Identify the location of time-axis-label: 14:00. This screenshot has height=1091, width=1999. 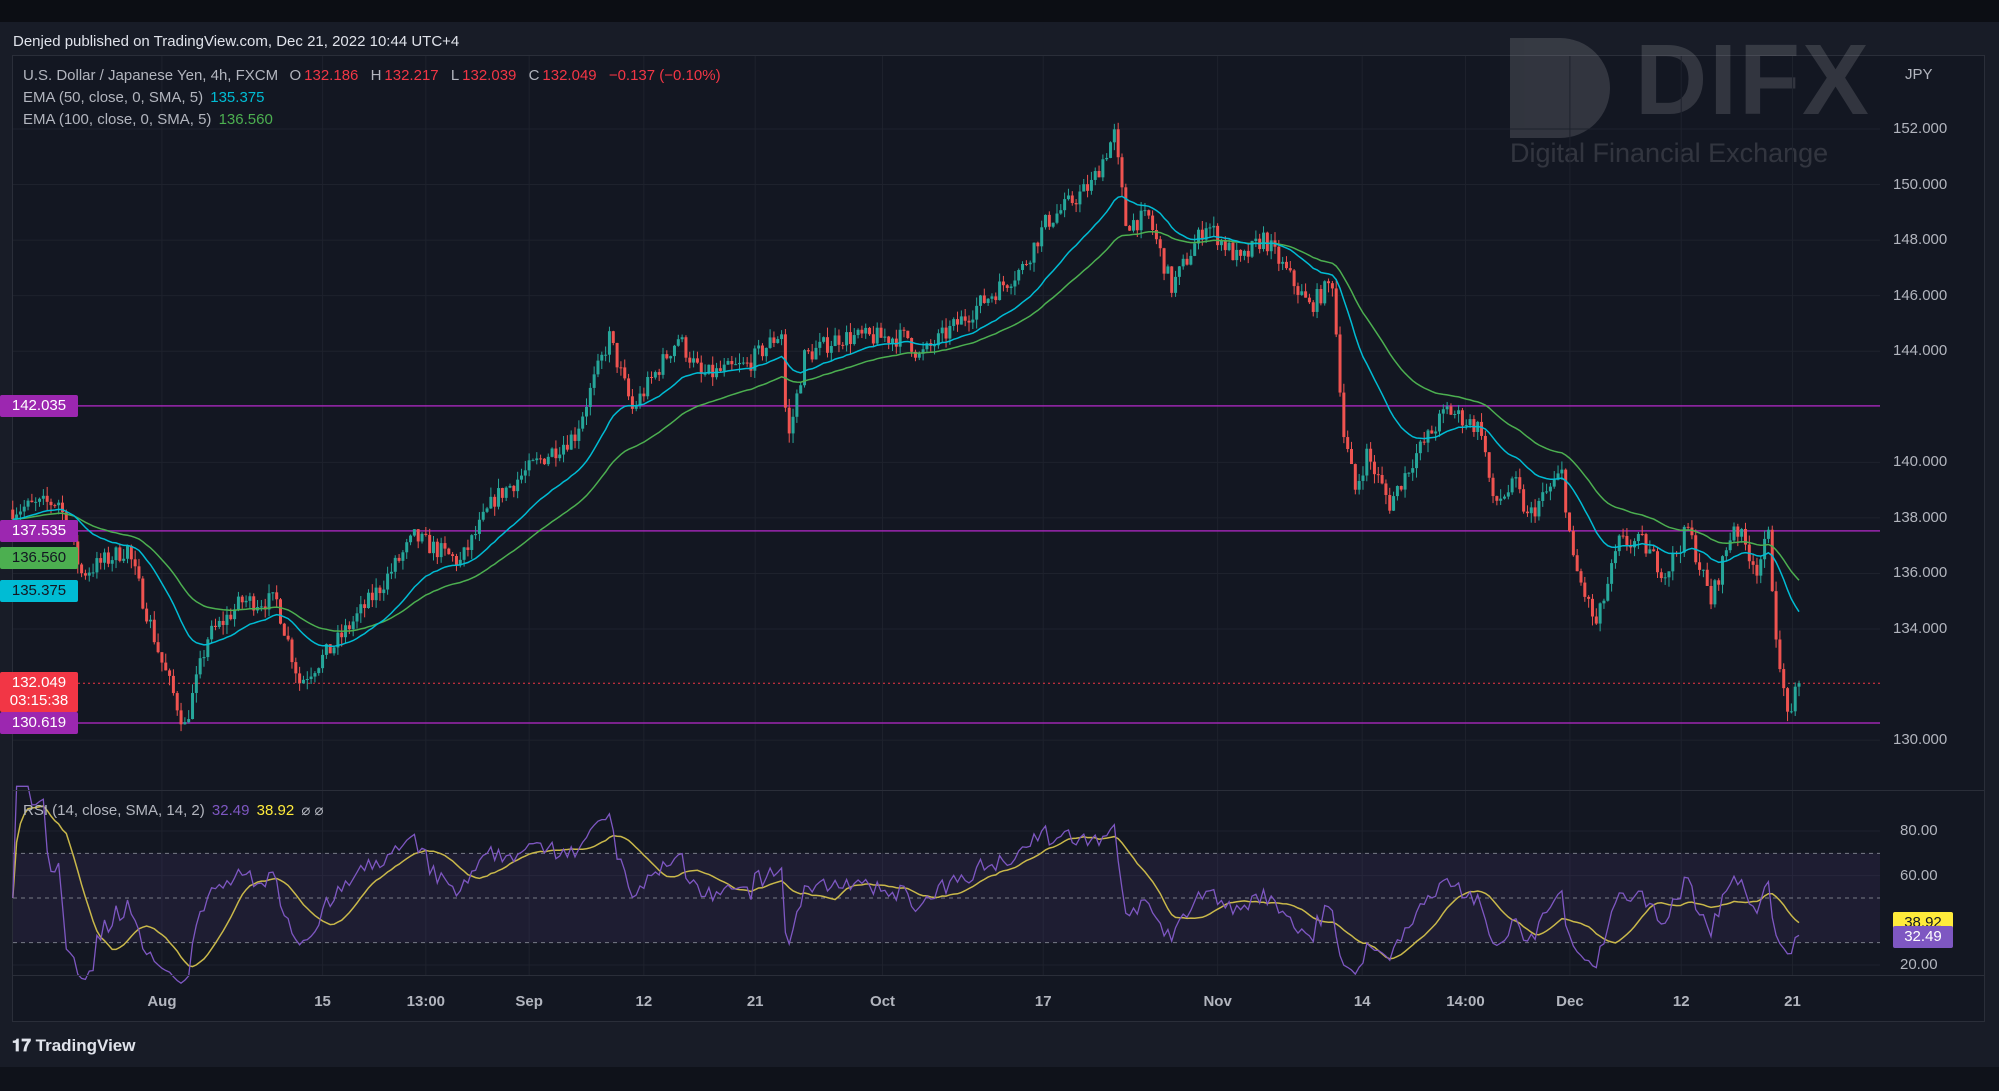
(1465, 1001).